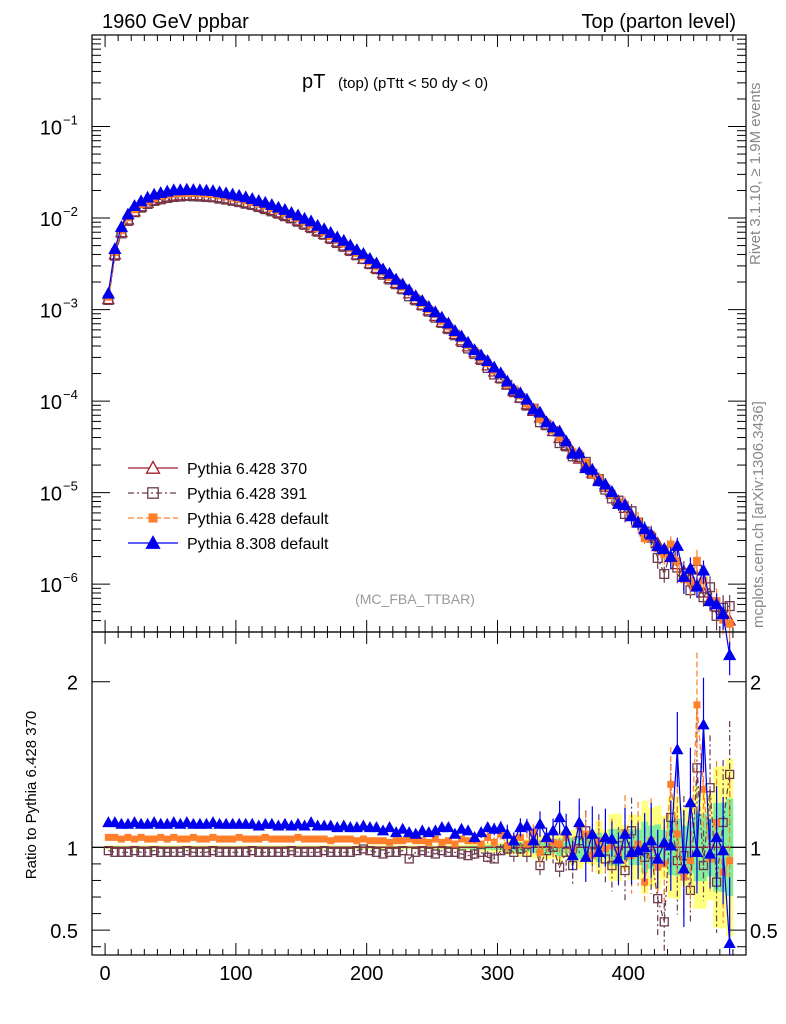  What do you see at coordinates (247, 469) in the screenshot?
I see `legend-label: Pythia 6.428 370` at bounding box center [247, 469].